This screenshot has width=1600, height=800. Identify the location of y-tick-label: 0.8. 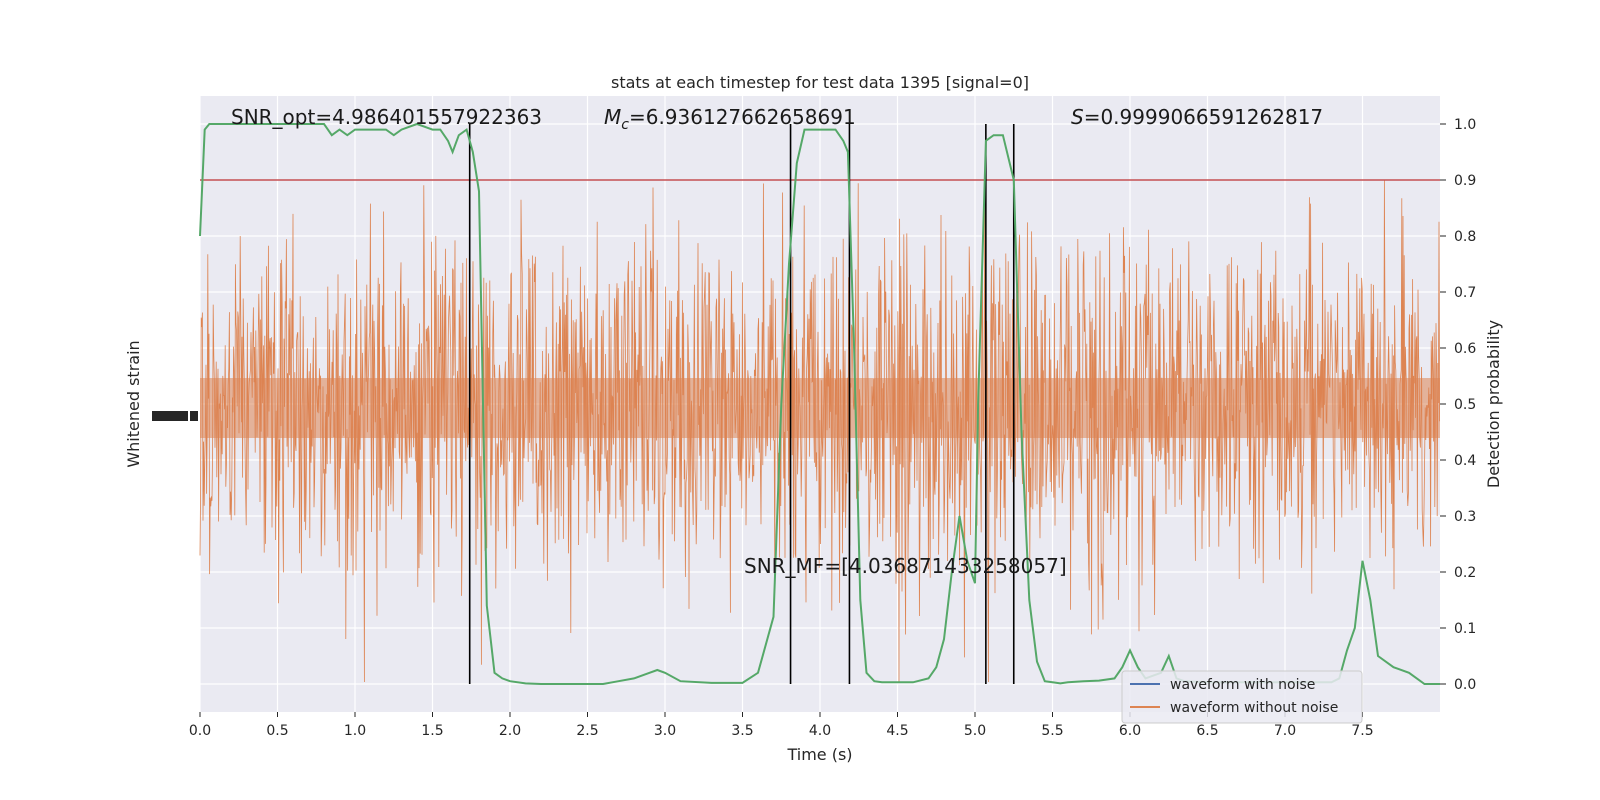
(1465, 237).